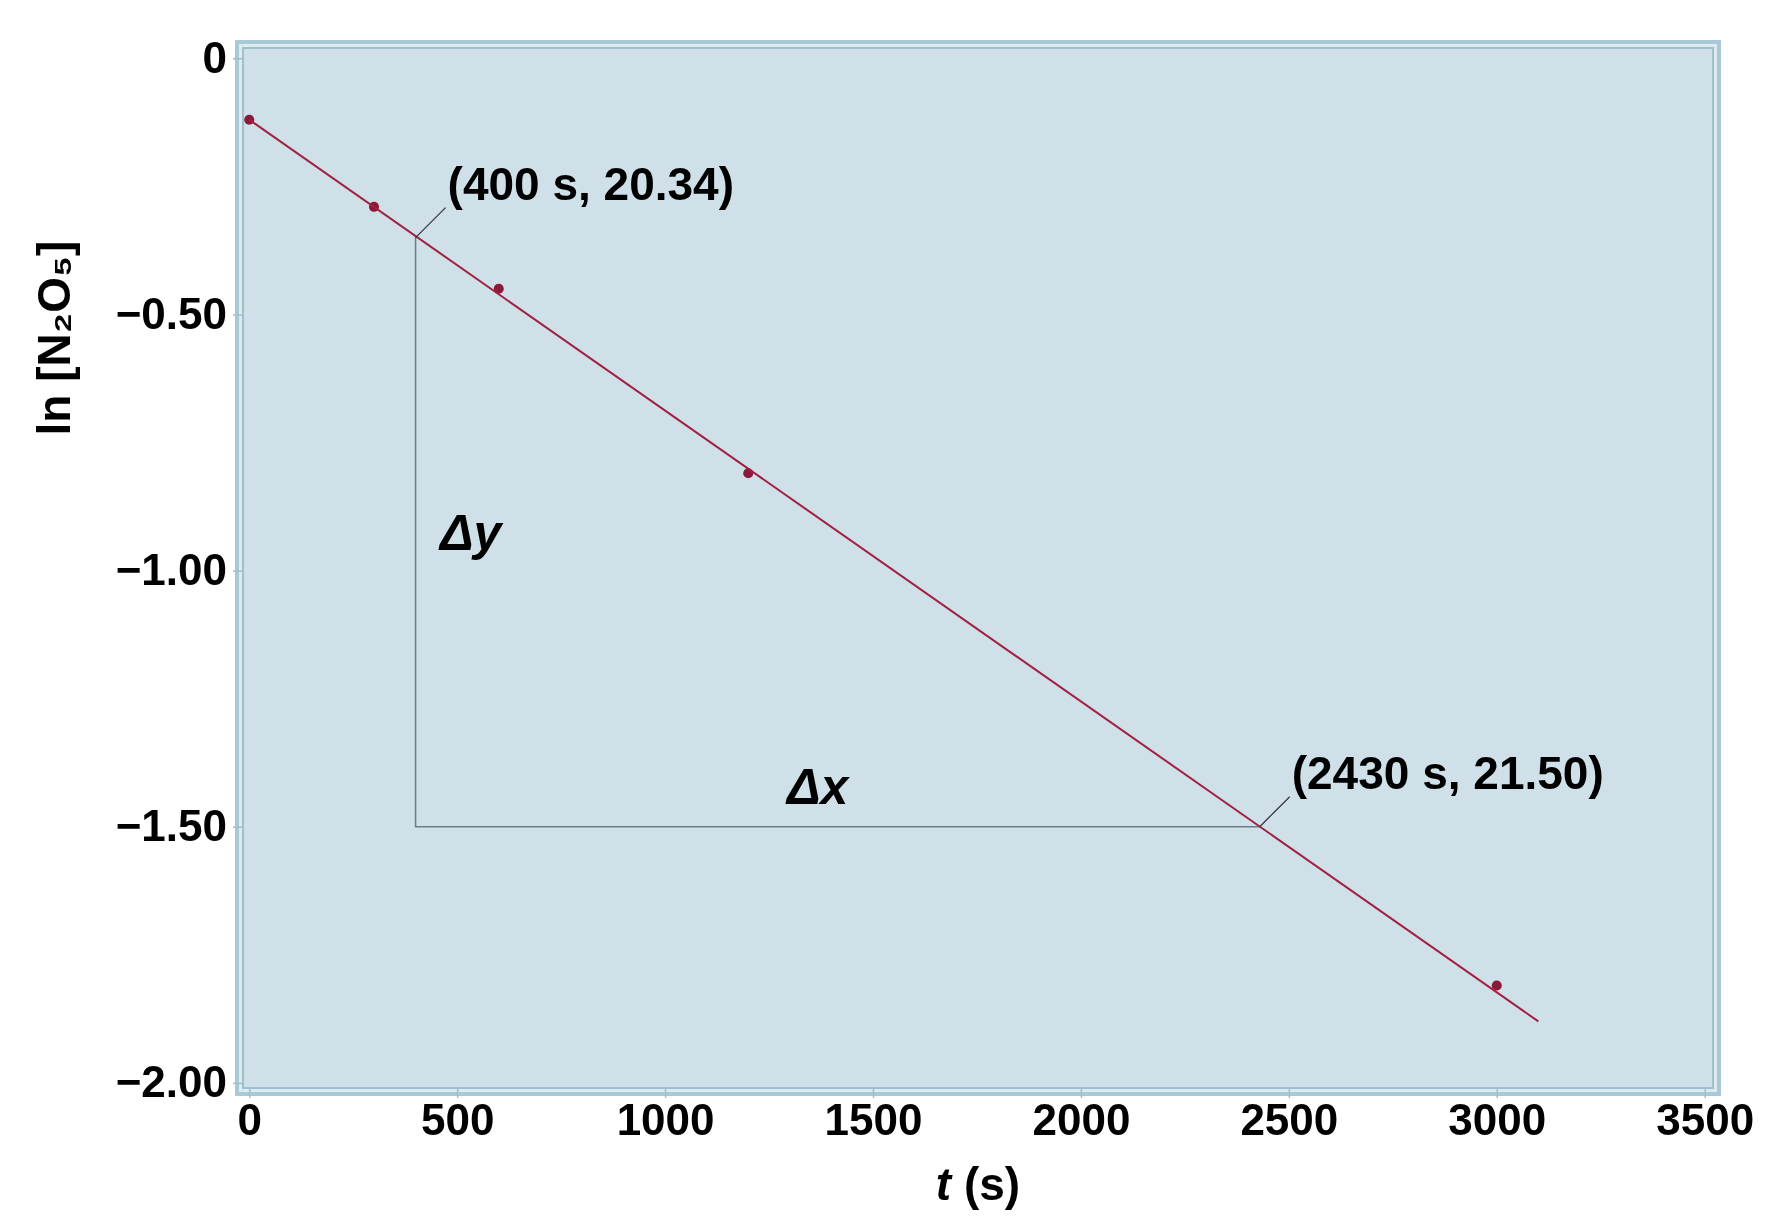 This screenshot has height=1230, width=1785. What do you see at coordinates (665, 1120) in the screenshot?
I see `x-tick-label: 1000` at bounding box center [665, 1120].